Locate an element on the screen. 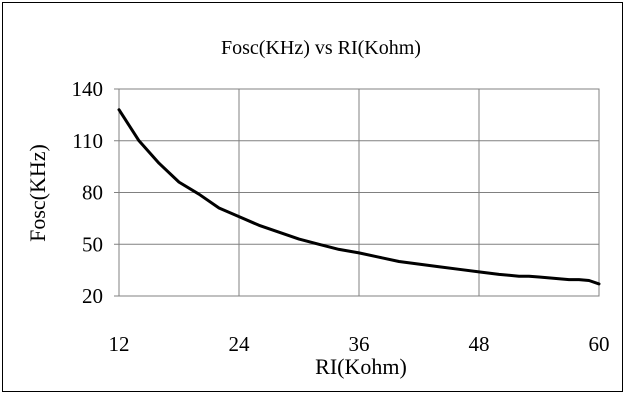  x-tick-label: 12 is located at coordinates (119, 344).